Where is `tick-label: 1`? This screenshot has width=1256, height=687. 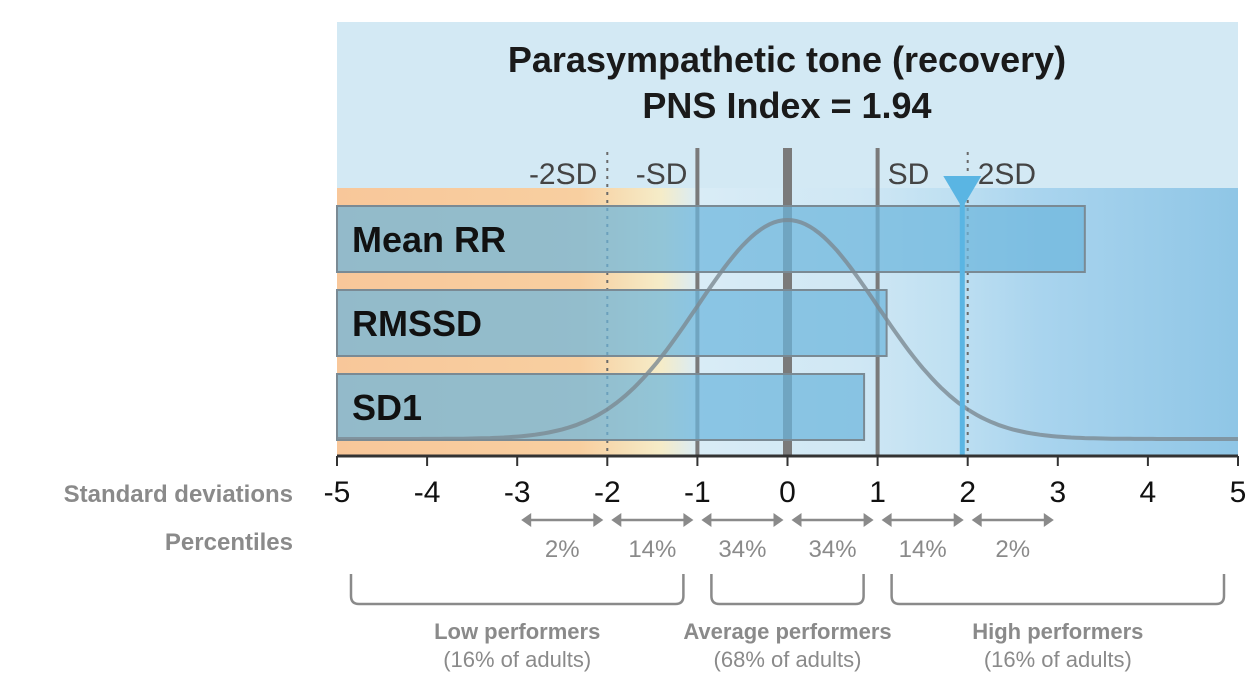 tick-label: 1 is located at coordinates (877, 492).